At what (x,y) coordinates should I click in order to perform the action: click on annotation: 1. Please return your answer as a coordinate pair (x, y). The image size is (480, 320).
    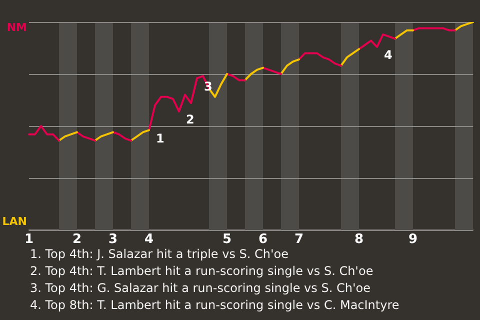
    Looking at the image, I should click on (160, 138).